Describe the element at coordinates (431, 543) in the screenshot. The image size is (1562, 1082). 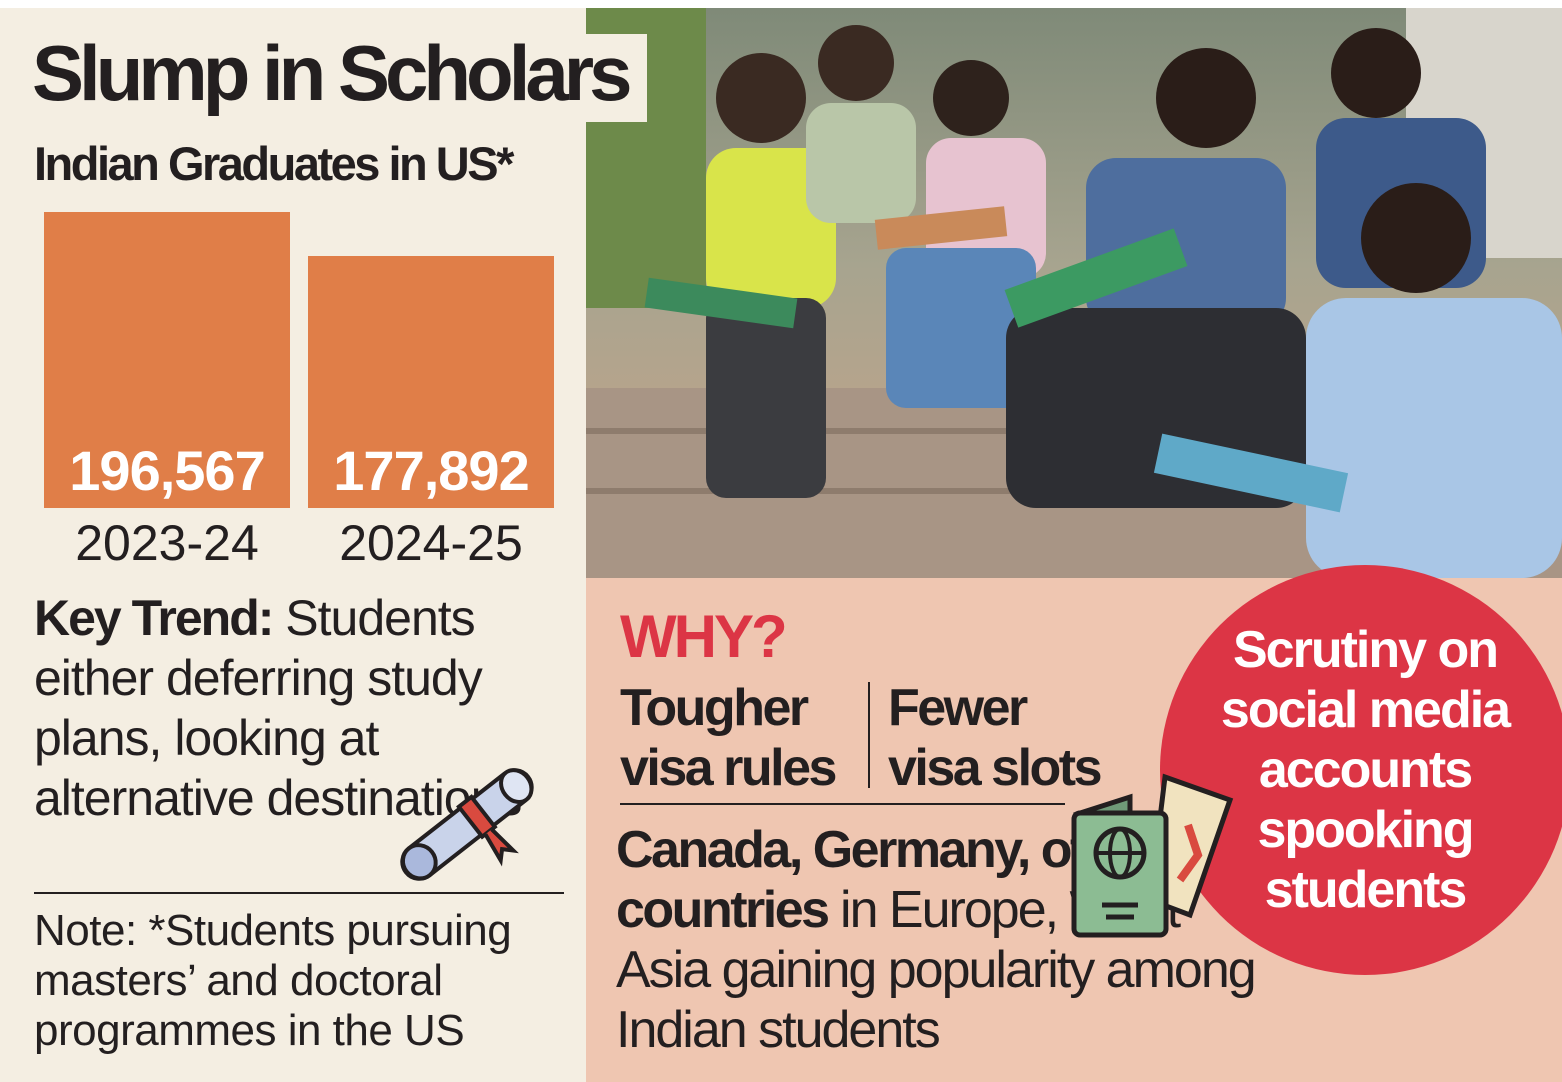
I see `category-label: 2024-25` at that location.